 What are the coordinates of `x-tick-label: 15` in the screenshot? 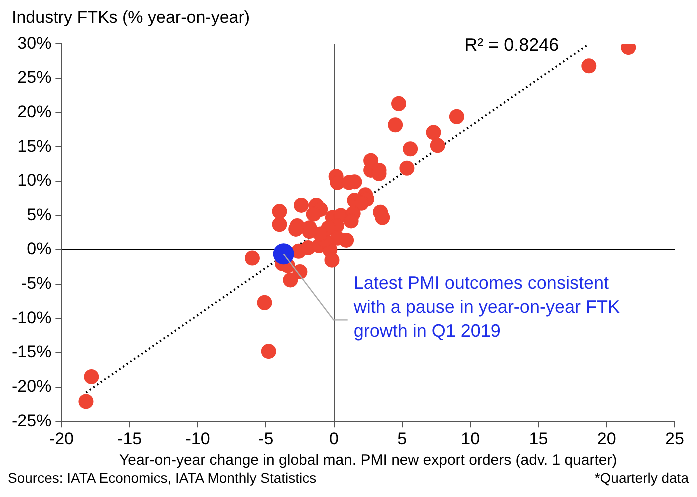 It's located at (538, 438).